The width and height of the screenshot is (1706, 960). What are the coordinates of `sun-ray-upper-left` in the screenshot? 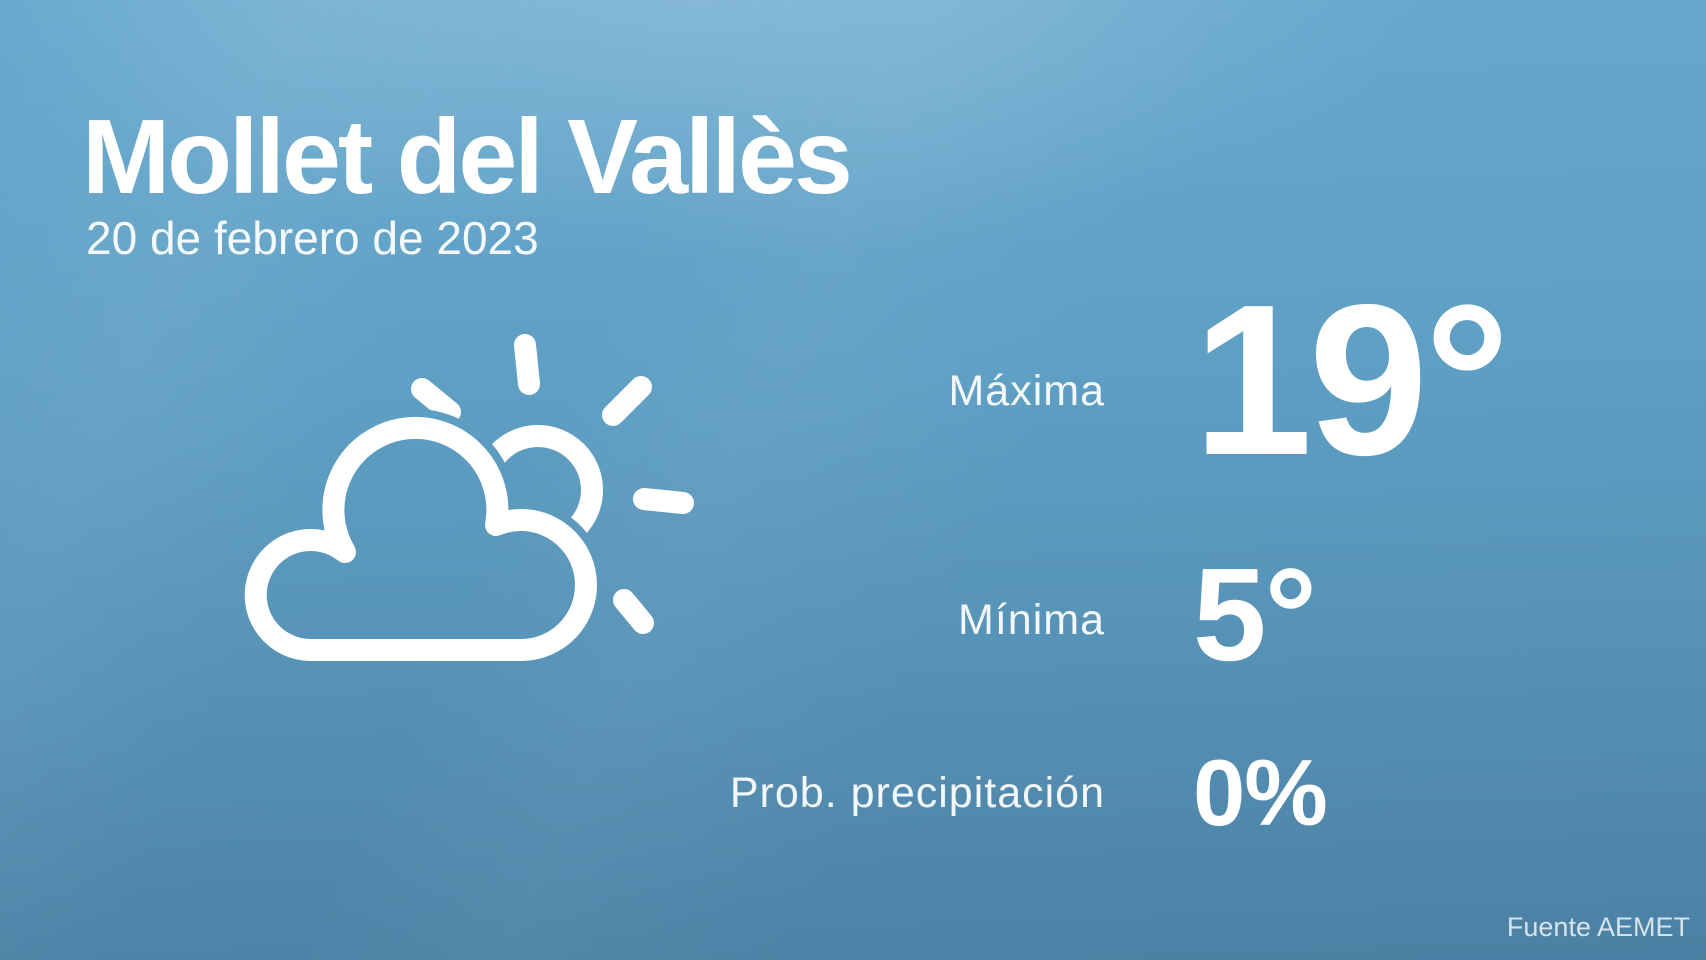 It's located at (436, 400).